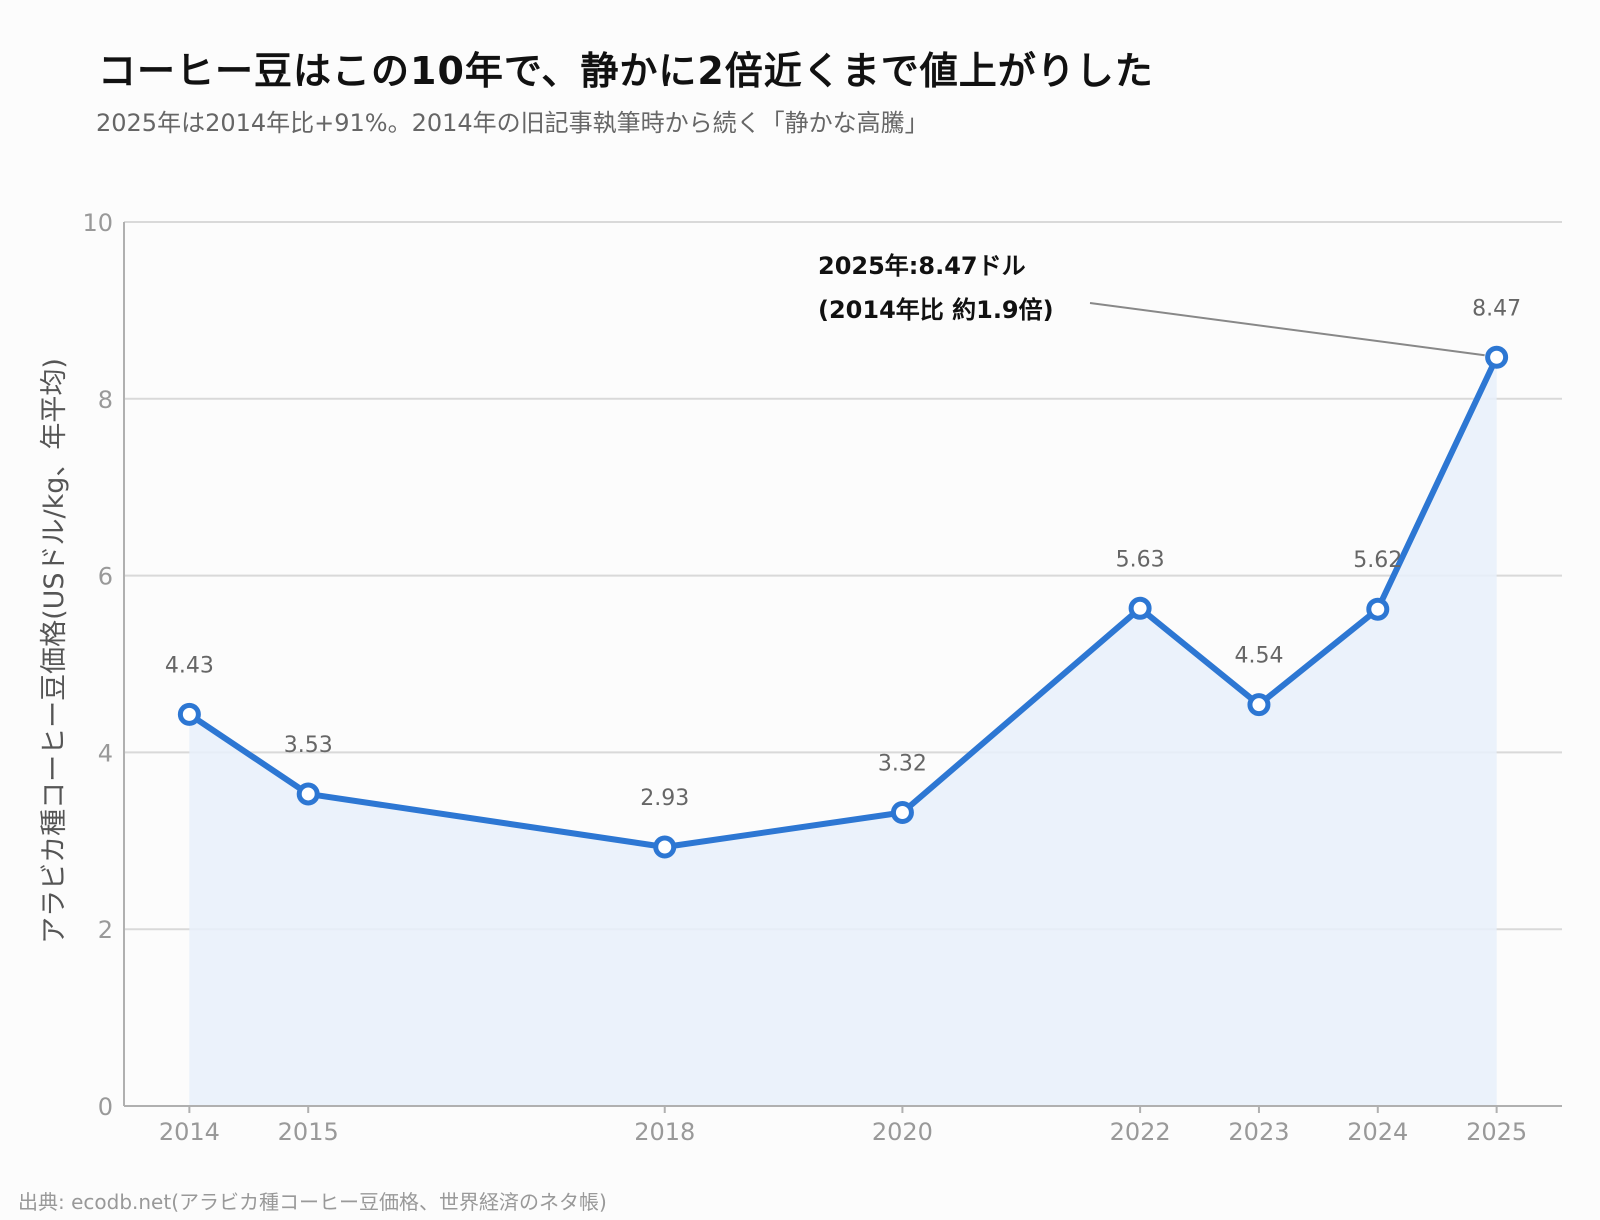 Image resolution: width=1600 pixels, height=1220 pixels. I want to click on x-tick-label-2018: 2018, so click(664, 1132).